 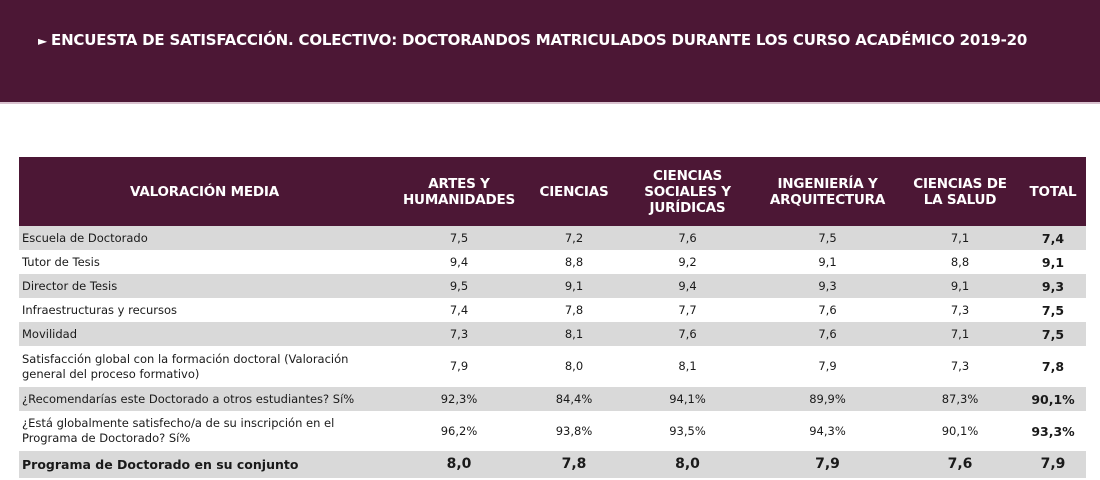 I want to click on table-row: Movilidad 7,3 8,1 7,6 7,6 7,1 7,5, so click(x=552, y=334).